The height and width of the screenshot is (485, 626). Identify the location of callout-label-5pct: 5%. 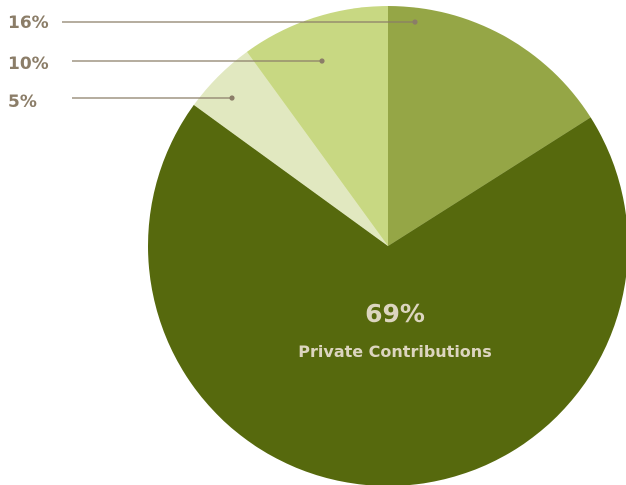
(22, 102).